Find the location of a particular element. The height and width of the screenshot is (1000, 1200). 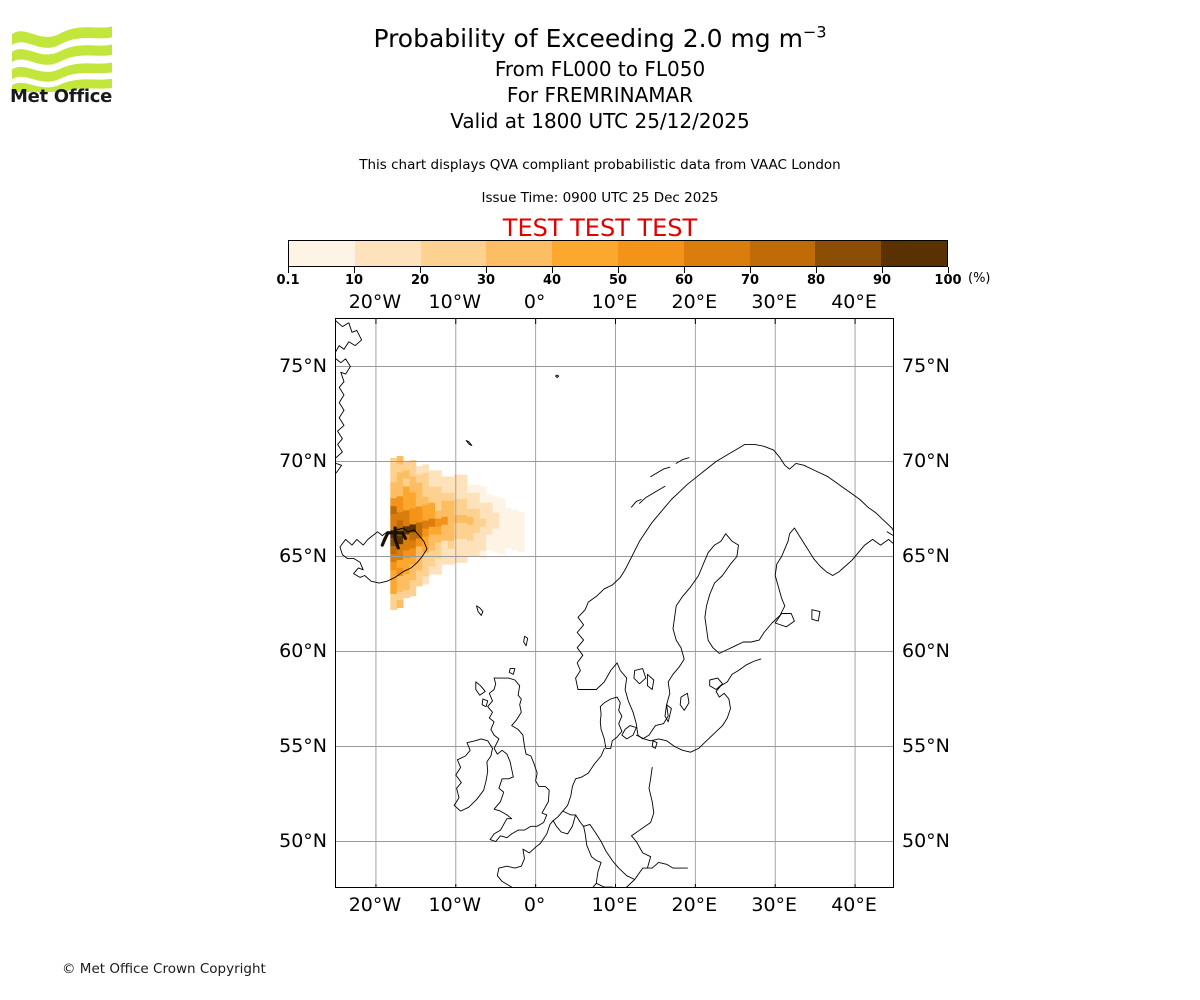

colorbar-ticks is located at coordinates (618, 271).